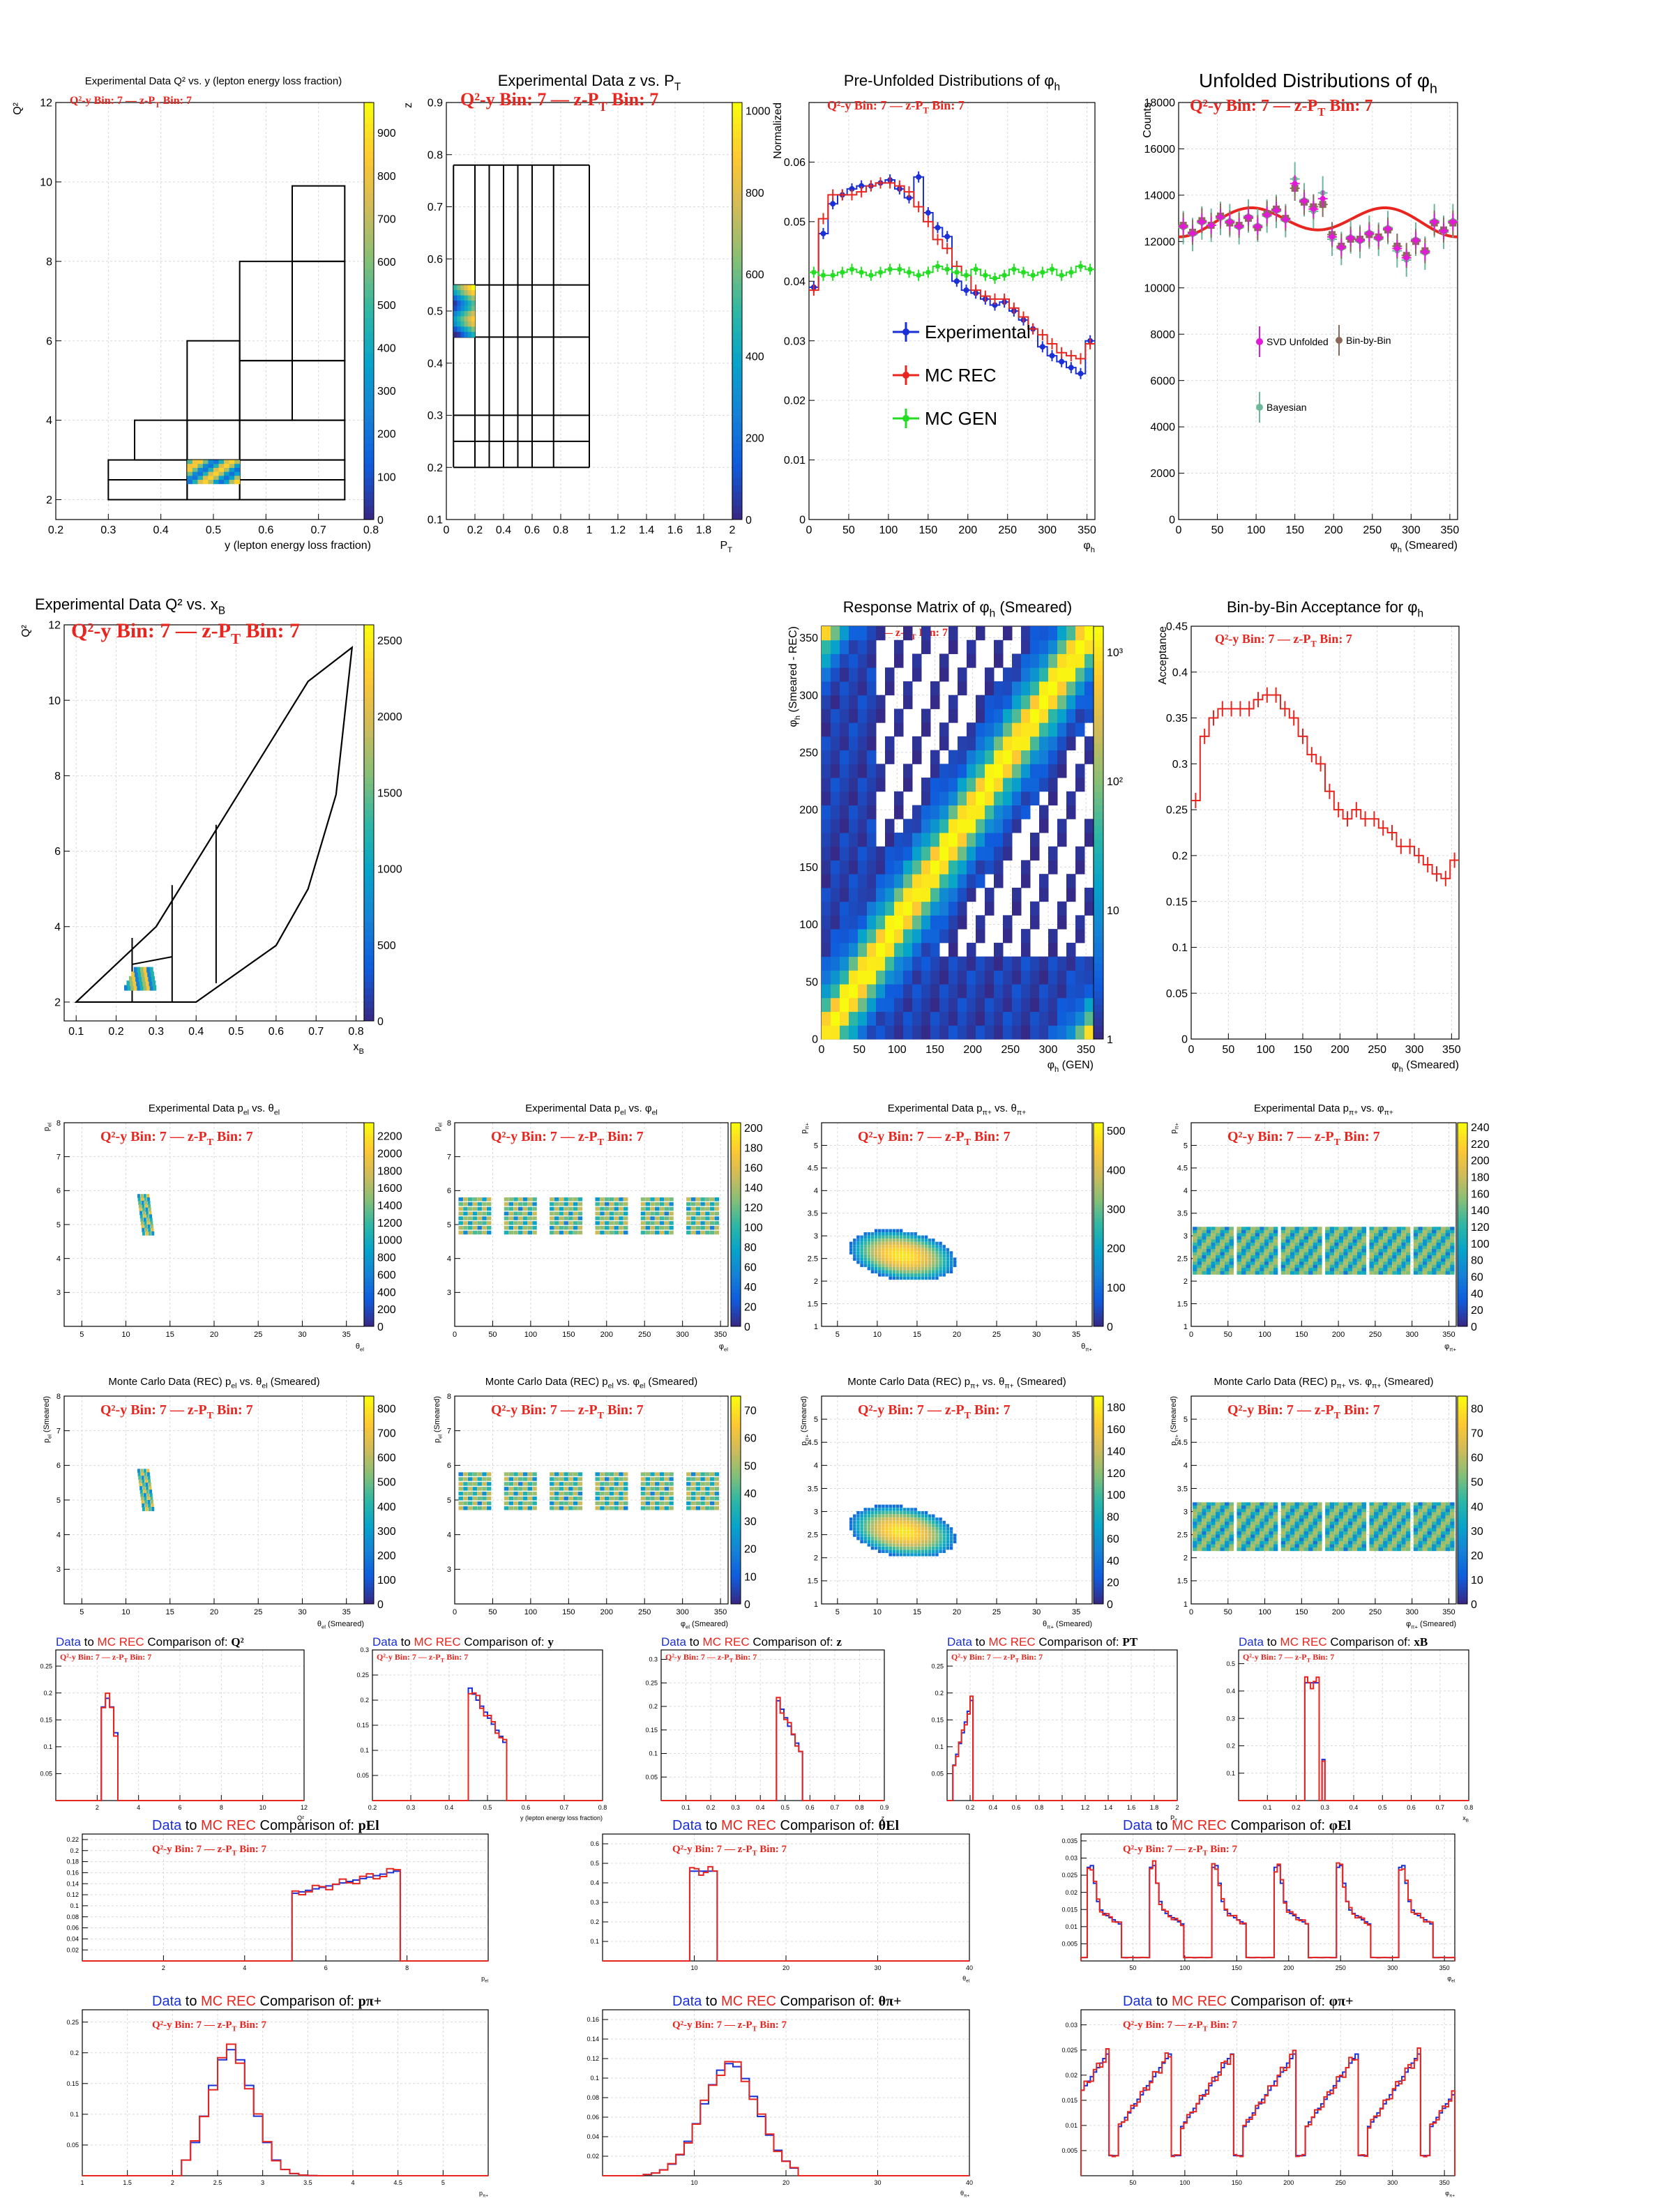 The image size is (1671, 2212). What do you see at coordinates (813, 1304) in the screenshot?
I see `y-tick-label: 1.5` at bounding box center [813, 1304].